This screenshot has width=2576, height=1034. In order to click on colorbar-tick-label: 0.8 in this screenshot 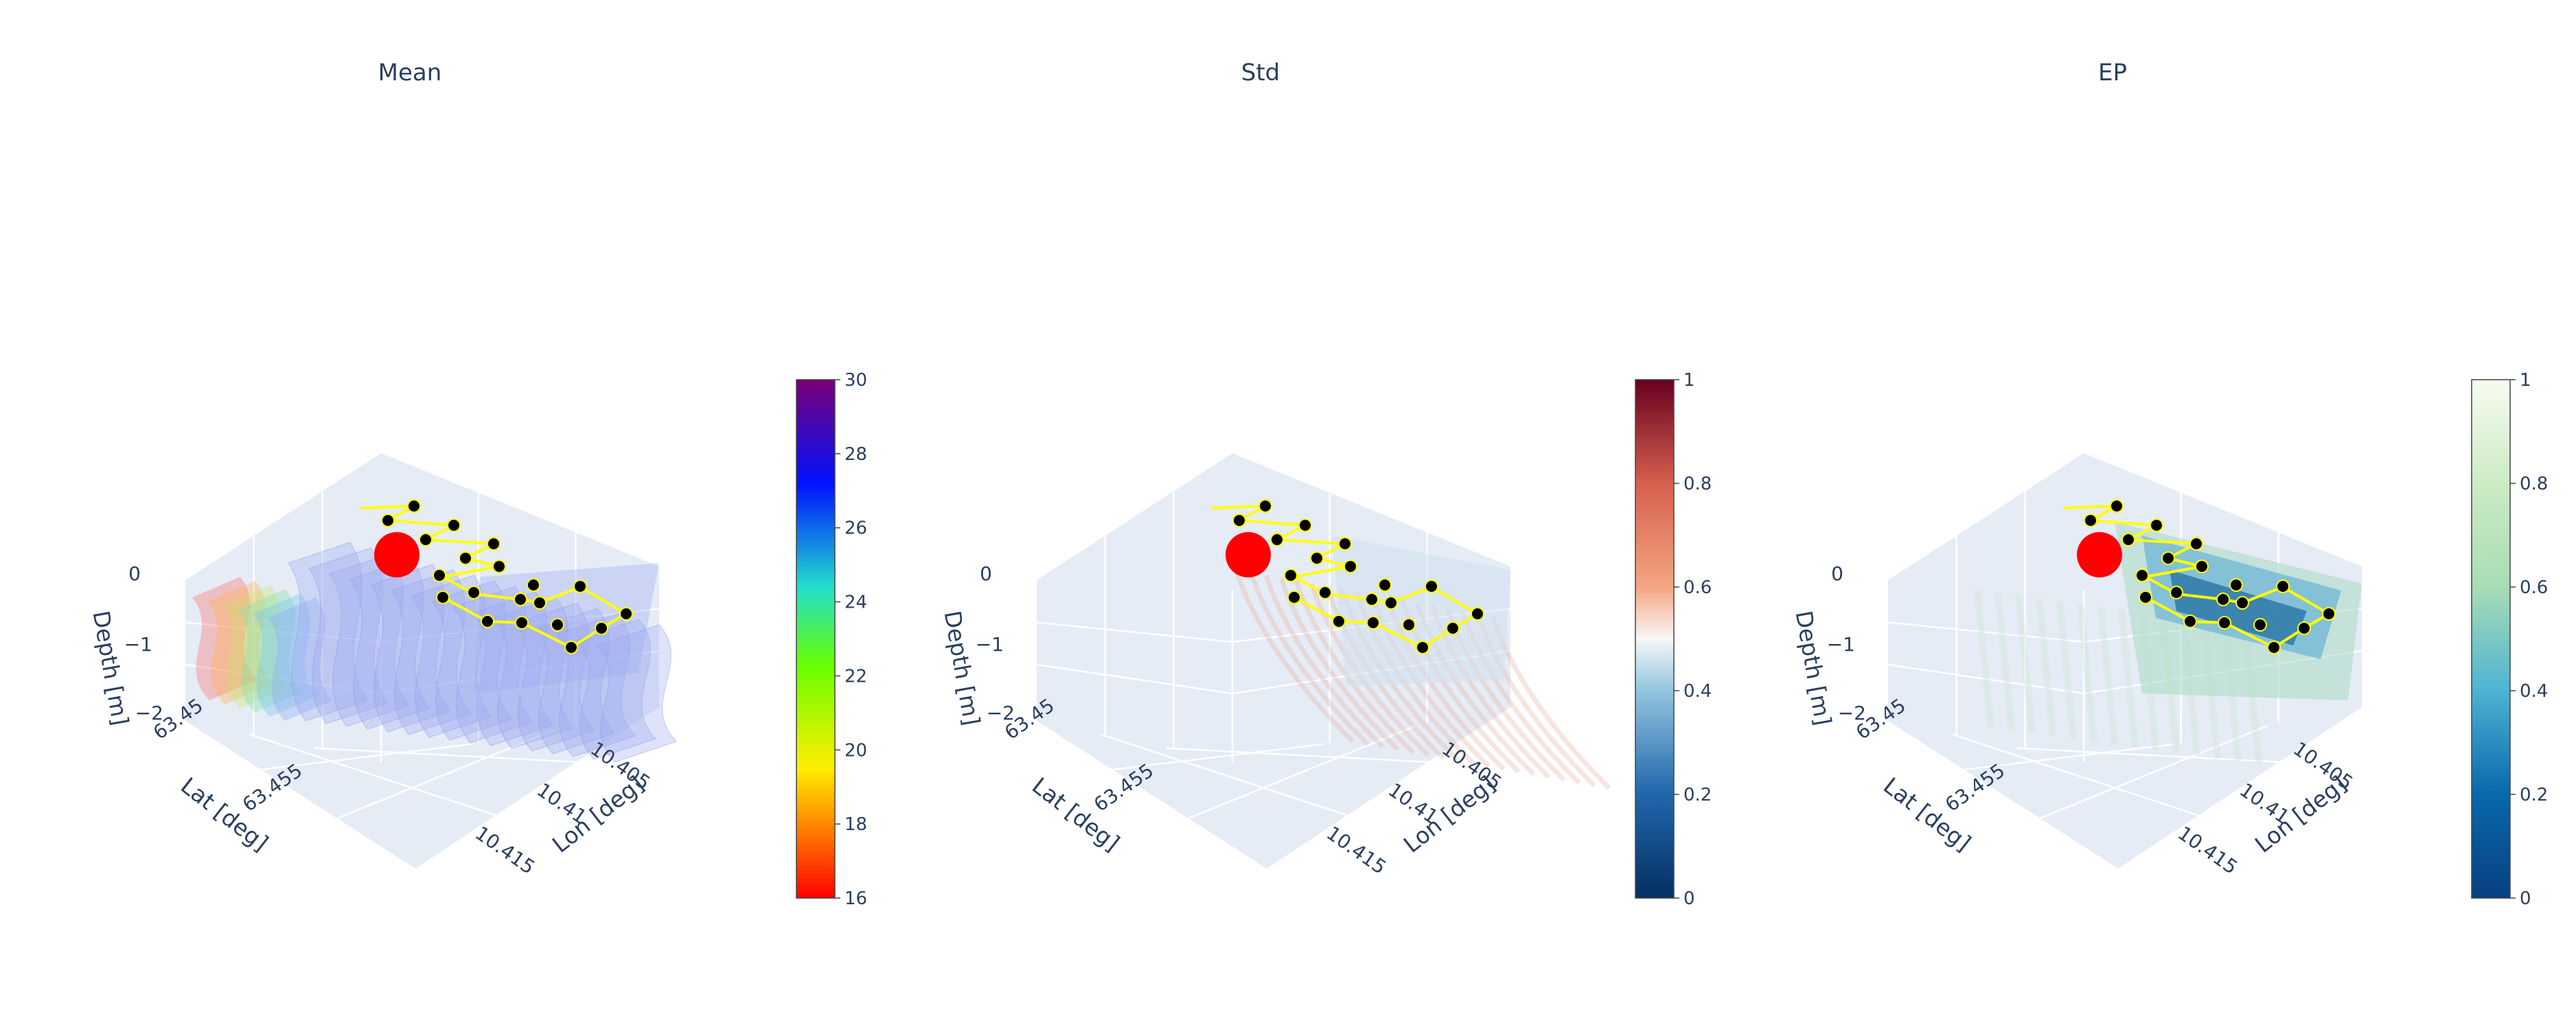, I will do `click(1697, 484)`.